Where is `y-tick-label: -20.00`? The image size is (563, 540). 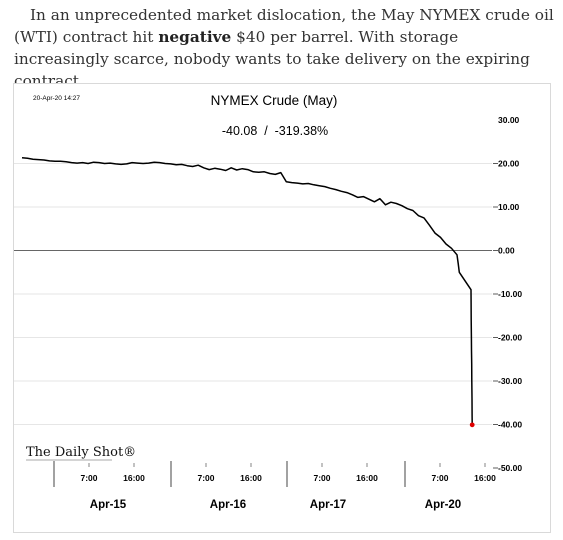
y-tick-label: -20.00 is located at coordinates (510, 338).